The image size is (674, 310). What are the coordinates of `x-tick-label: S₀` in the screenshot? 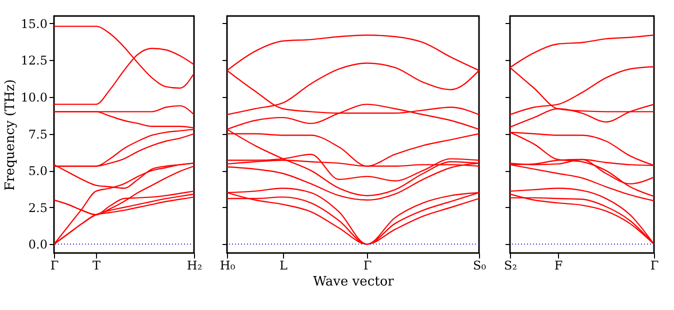 It's located at (479, 265).